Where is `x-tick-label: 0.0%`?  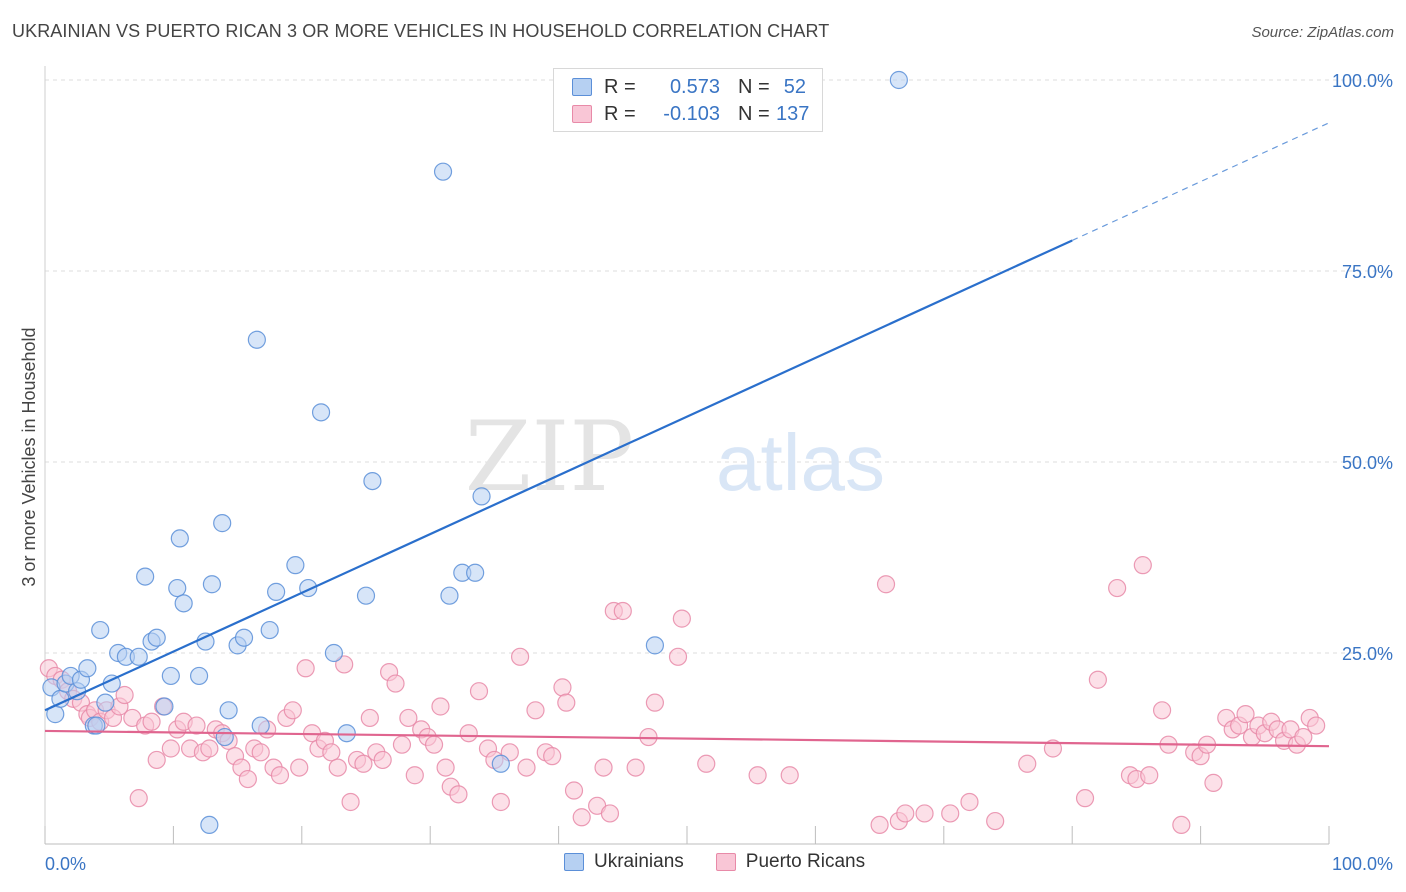 x-tick-label: 0.0% is located at coordinates (65, 864).